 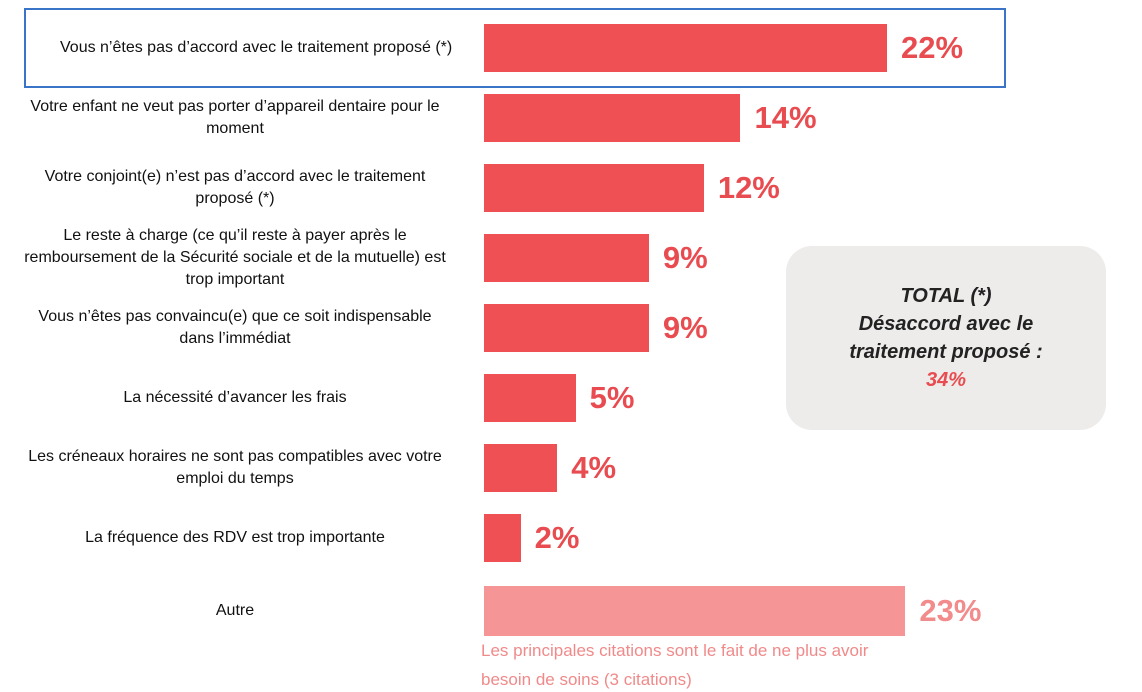 What do you see at coordinates (594, 467) in the screenshot?
I see `value-label: 4%` at bounding box center [594, 467].